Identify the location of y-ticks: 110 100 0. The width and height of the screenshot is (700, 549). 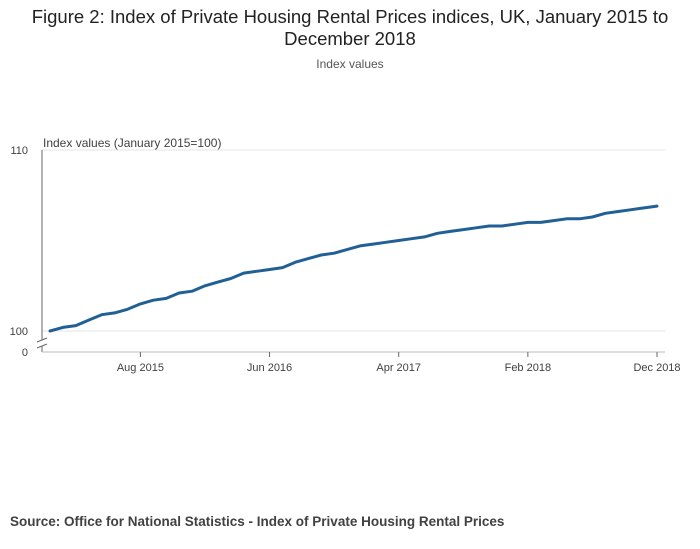
(19, 252).